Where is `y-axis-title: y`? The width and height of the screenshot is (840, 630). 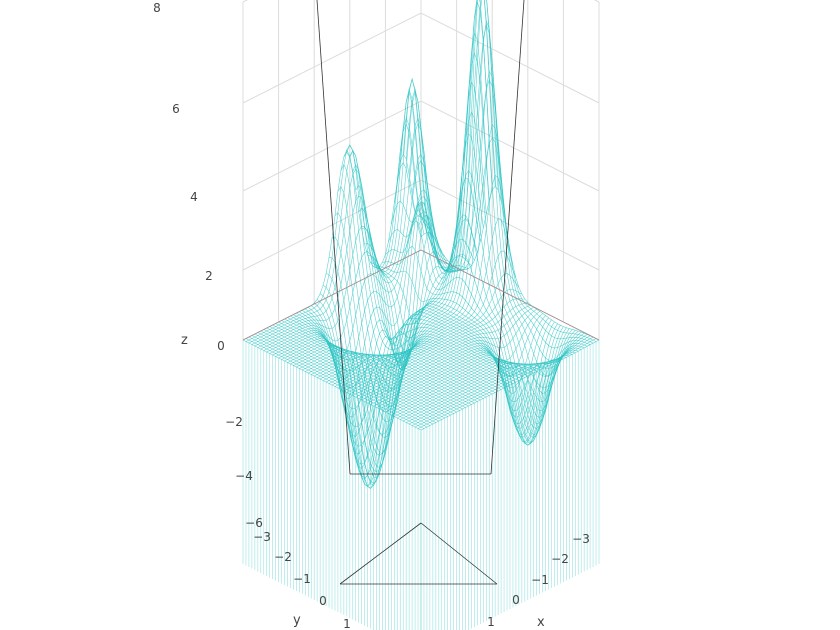 y-axis-title: y is located at coordinates (297, 620).